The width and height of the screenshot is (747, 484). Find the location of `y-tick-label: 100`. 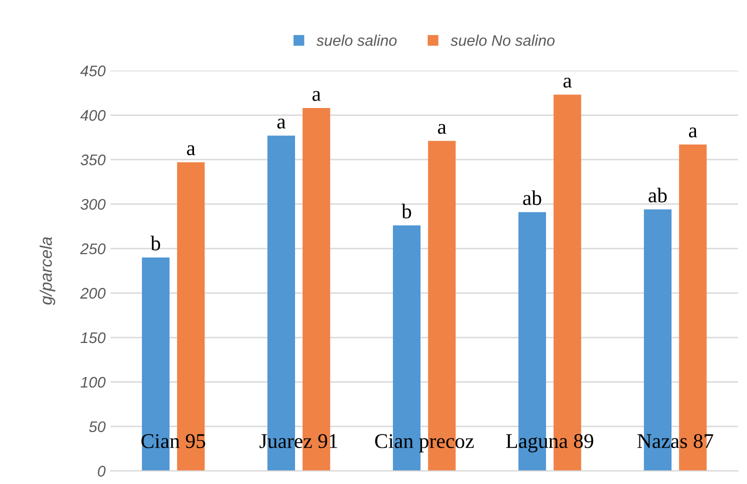

y-tick-label: 100 is located at coordinates (93, 382).